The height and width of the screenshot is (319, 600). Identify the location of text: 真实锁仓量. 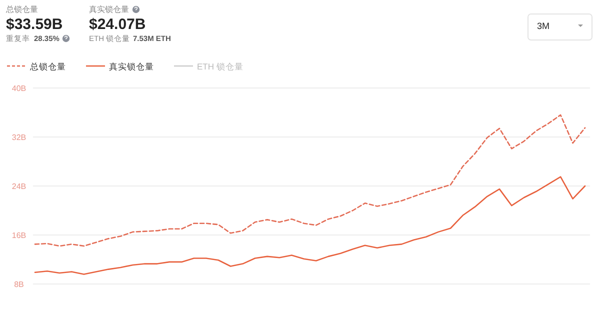
(109, 9).